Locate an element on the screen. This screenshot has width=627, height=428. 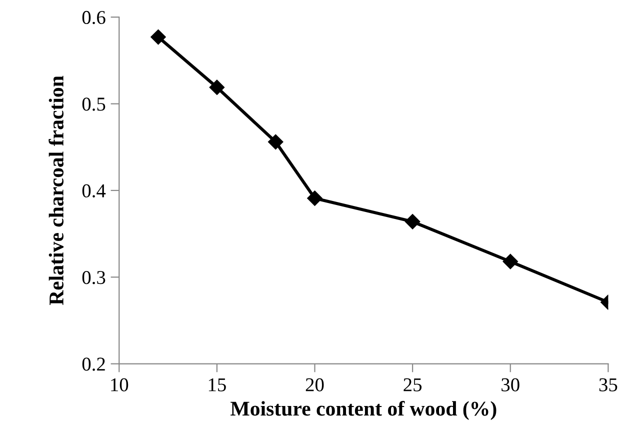
x-tick-label: 25 is located at coordinates (413, 385).